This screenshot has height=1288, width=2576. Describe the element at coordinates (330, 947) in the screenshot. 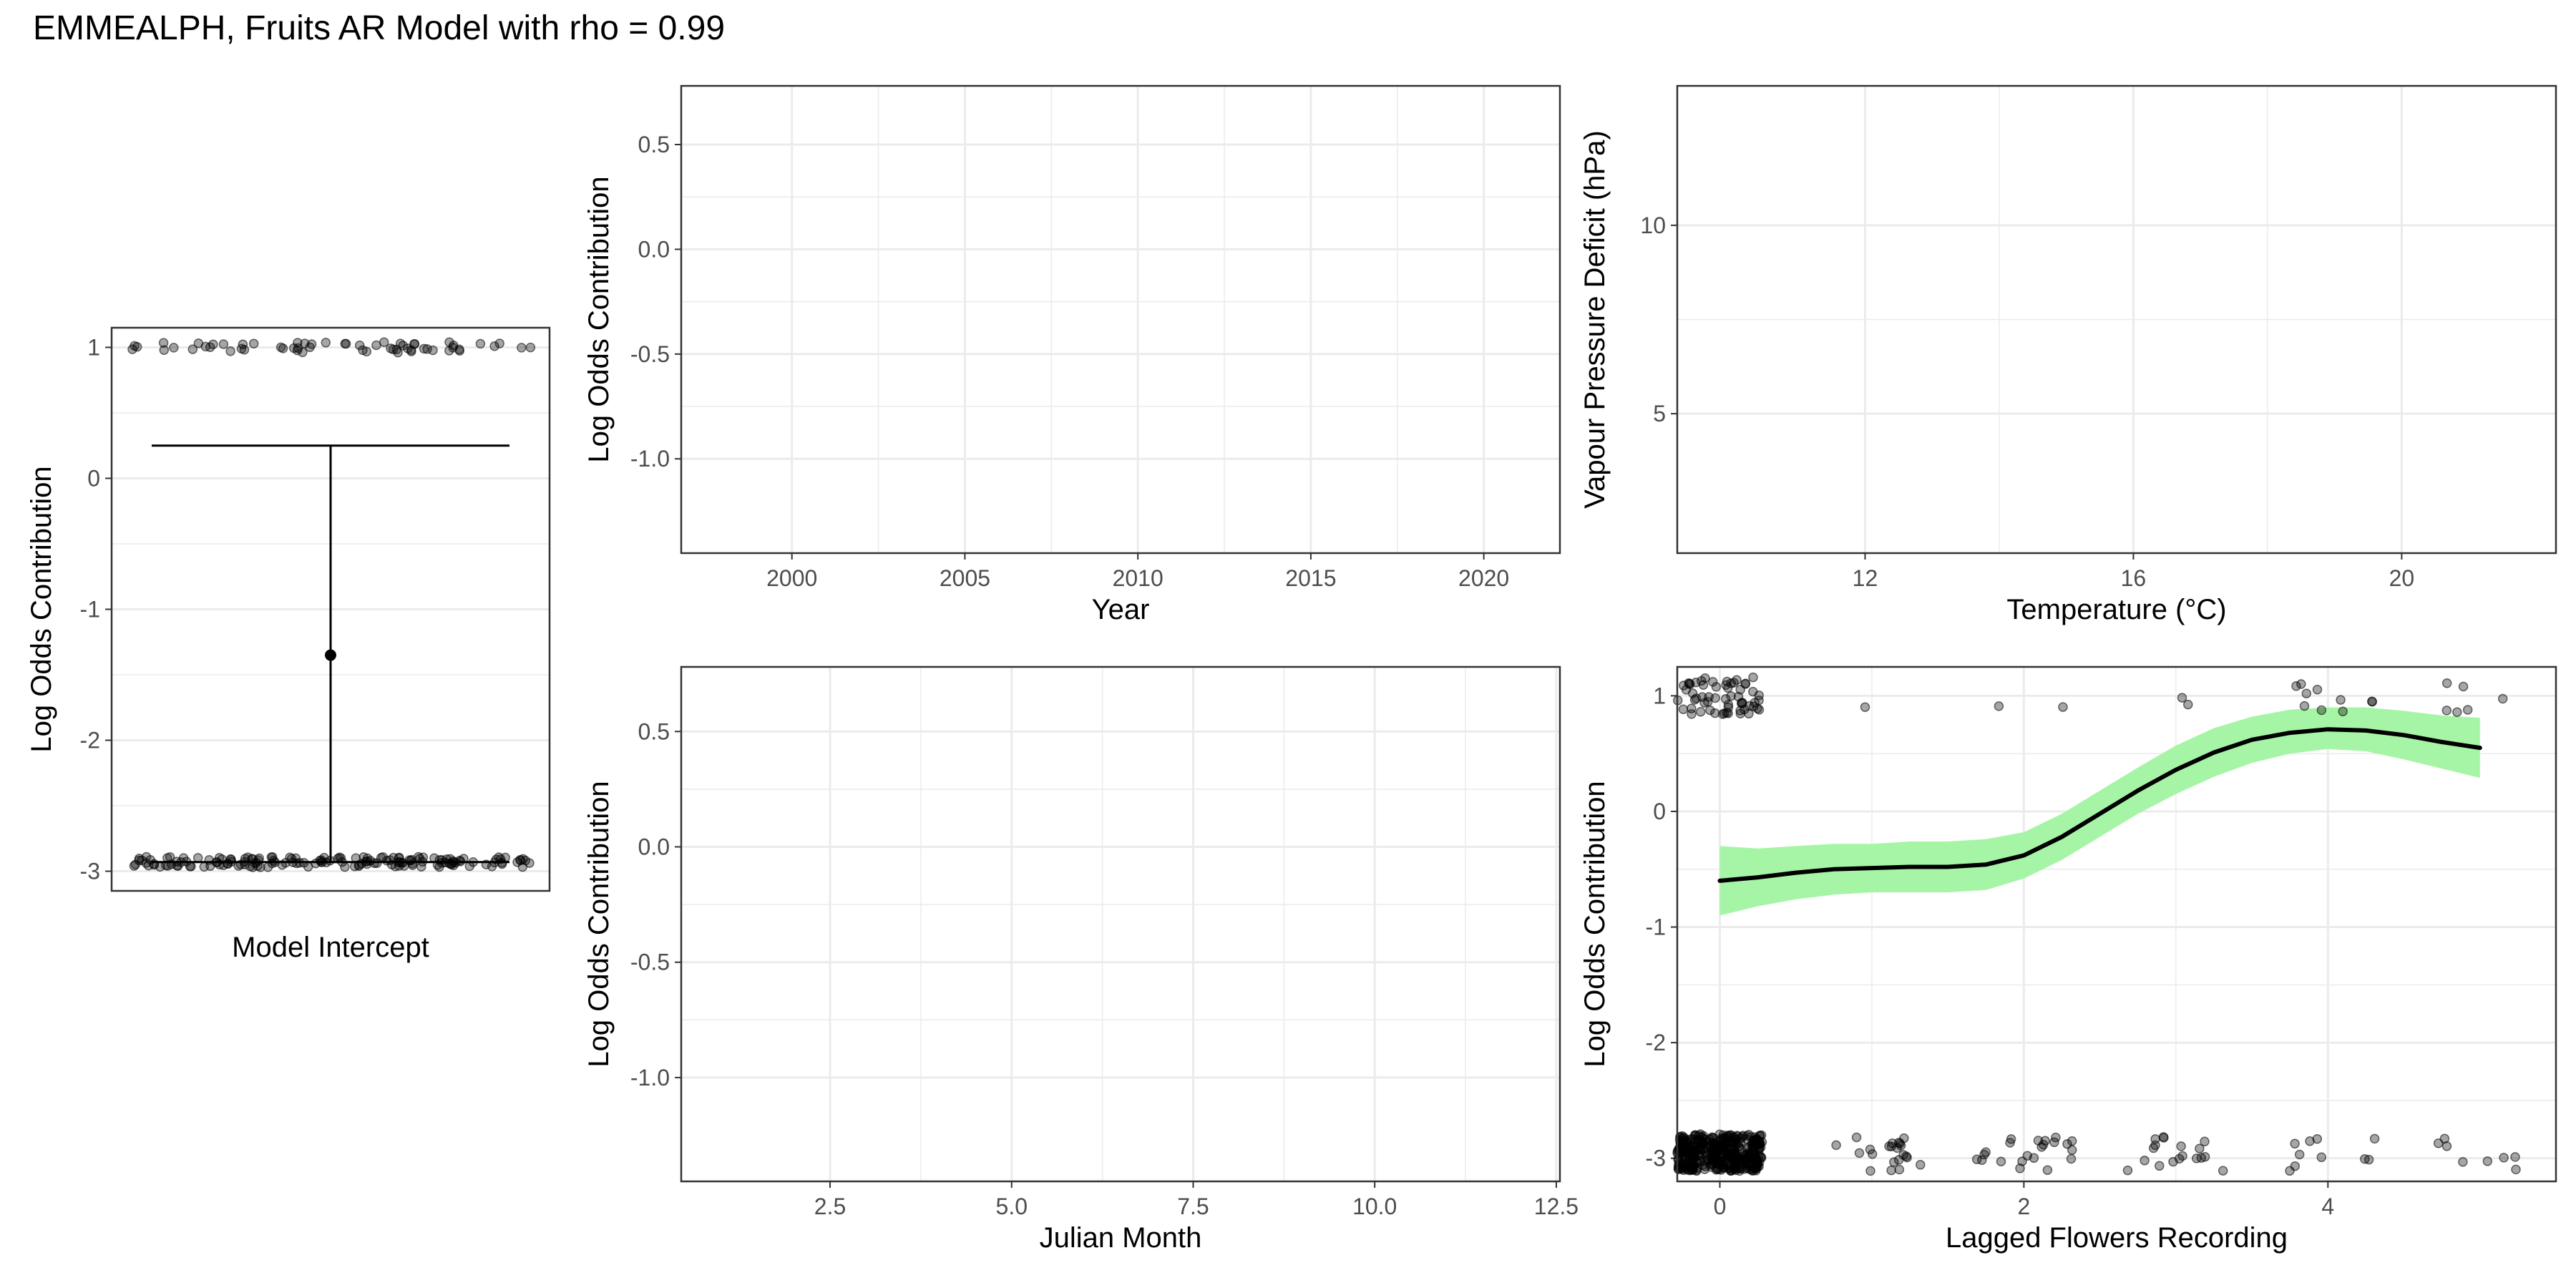

I see `x-axis-title: Model Intercept` at that location.